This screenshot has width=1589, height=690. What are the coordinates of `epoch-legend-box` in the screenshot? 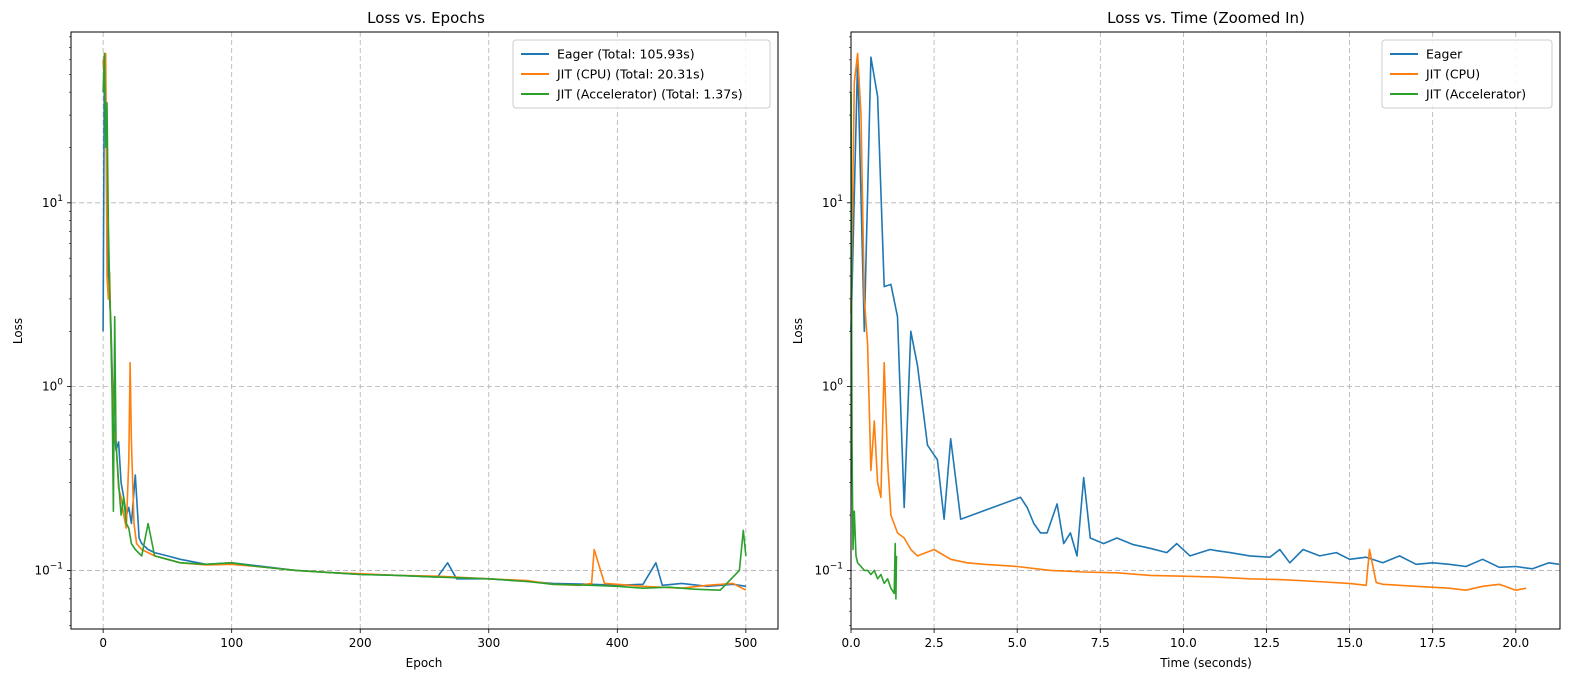 It's located at (641, 74).